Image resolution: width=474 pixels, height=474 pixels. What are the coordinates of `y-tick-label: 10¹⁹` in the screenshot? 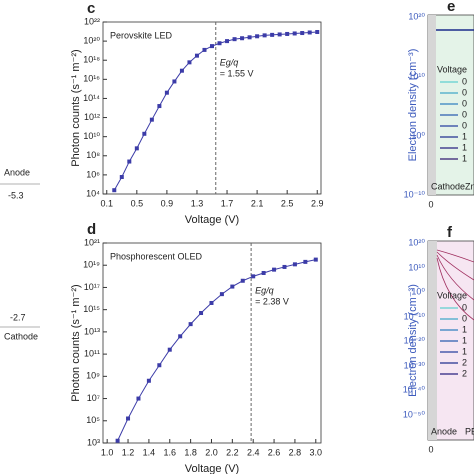 It's located at (91, 265).